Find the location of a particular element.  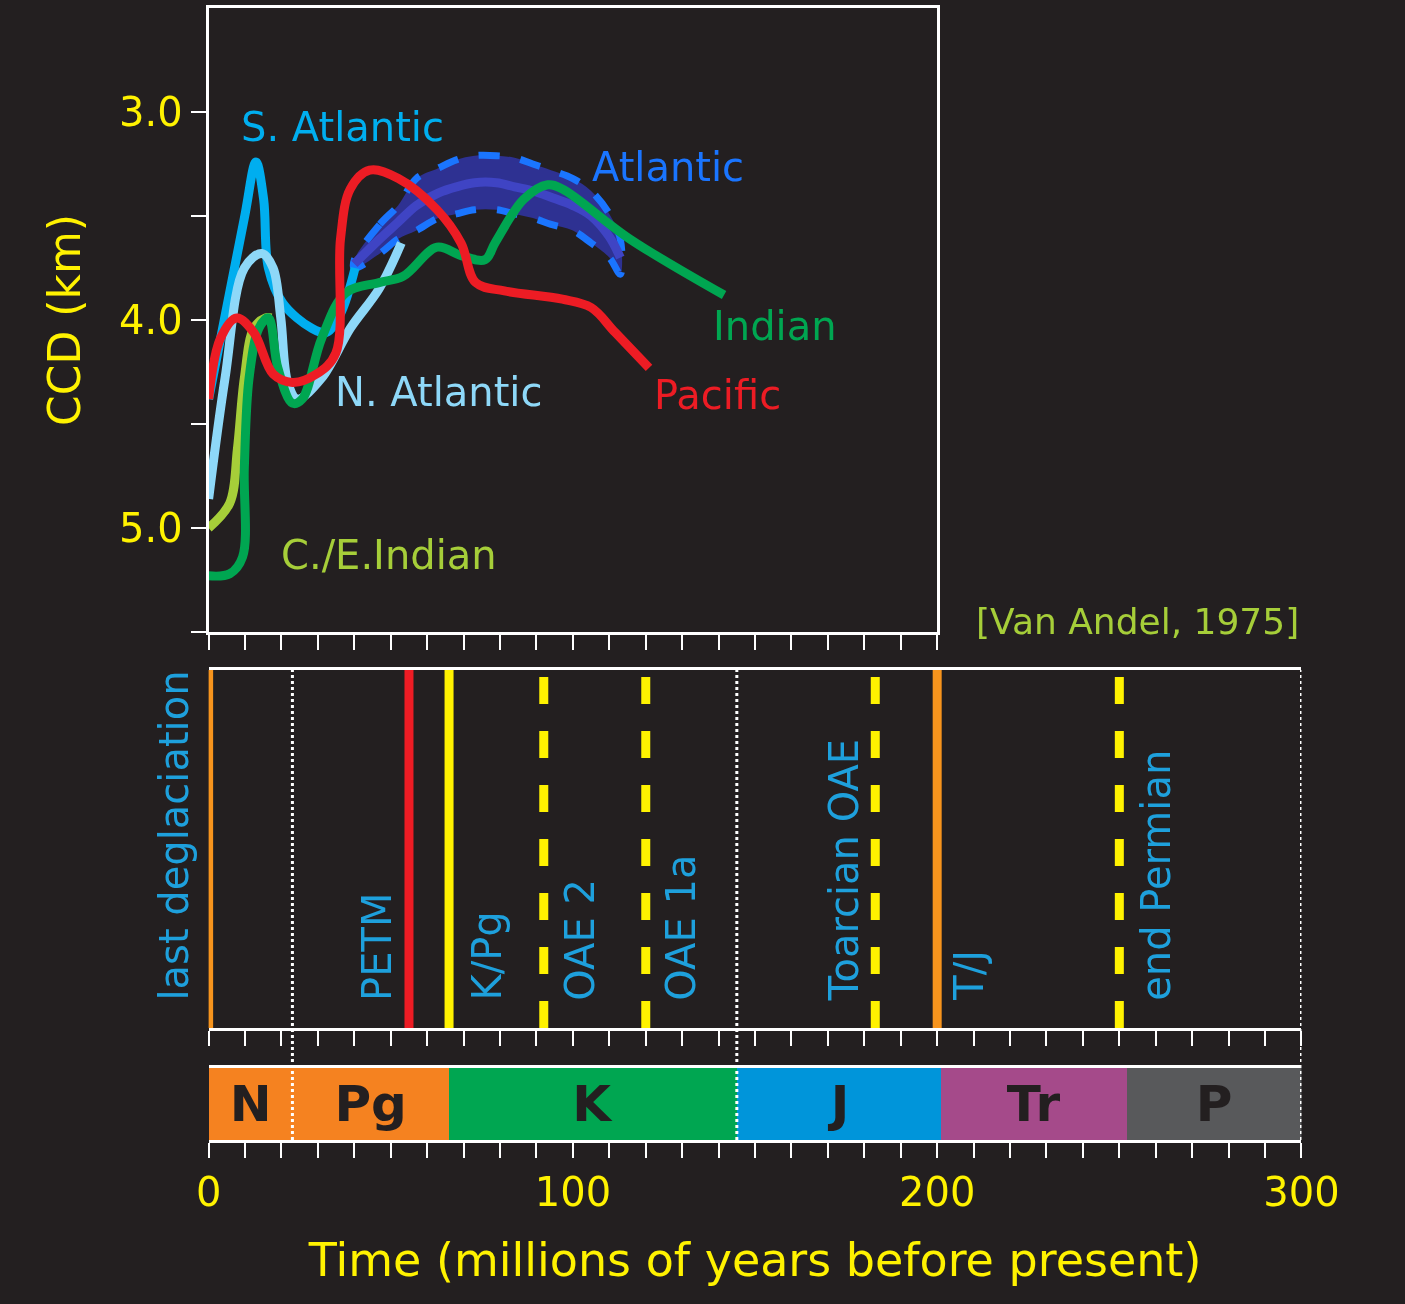

data-label: P is located at coordinates (1214, 1104).